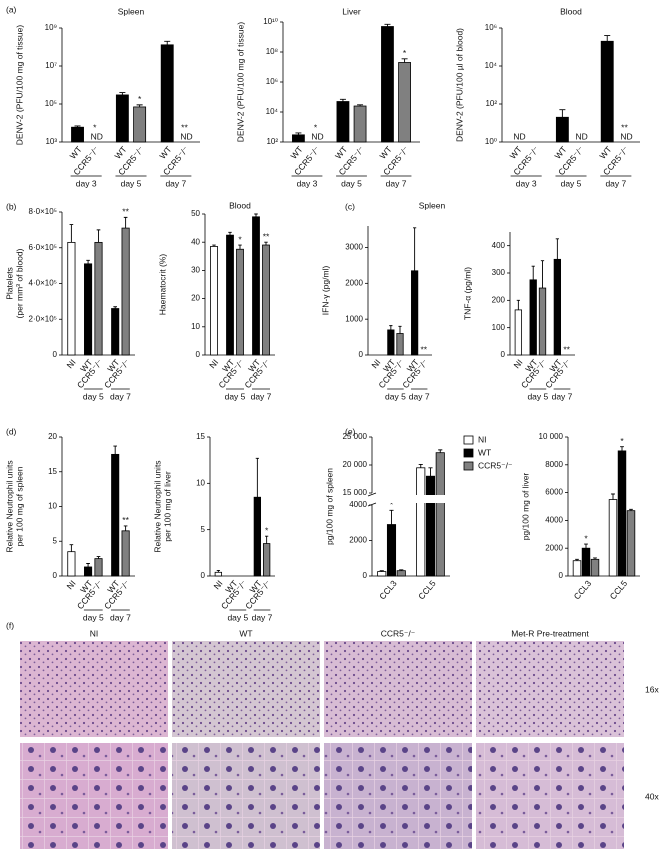 The height and width of the screenshot is (856, 661). I want to click on axis-break-mark, so click(372, 499).